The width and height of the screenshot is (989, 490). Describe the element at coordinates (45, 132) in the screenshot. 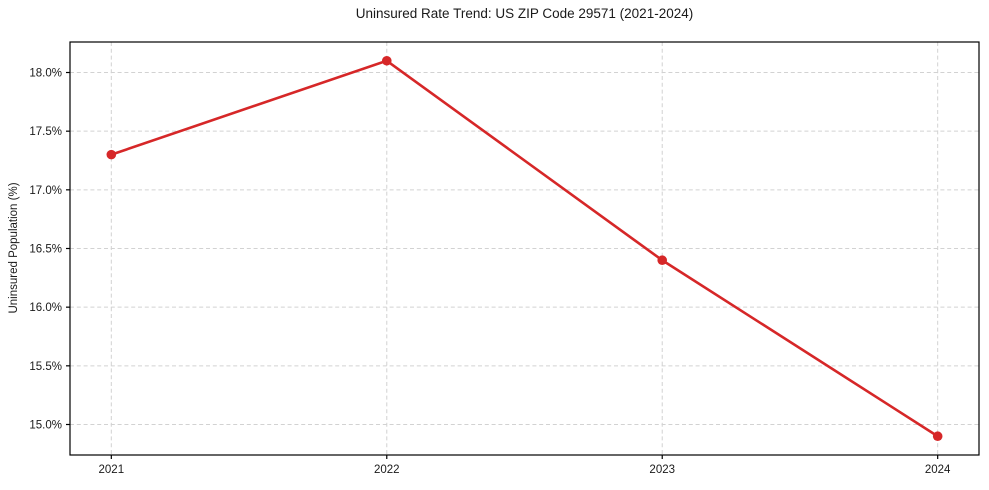

I see `y-tick-label: 17.5%` at that location.